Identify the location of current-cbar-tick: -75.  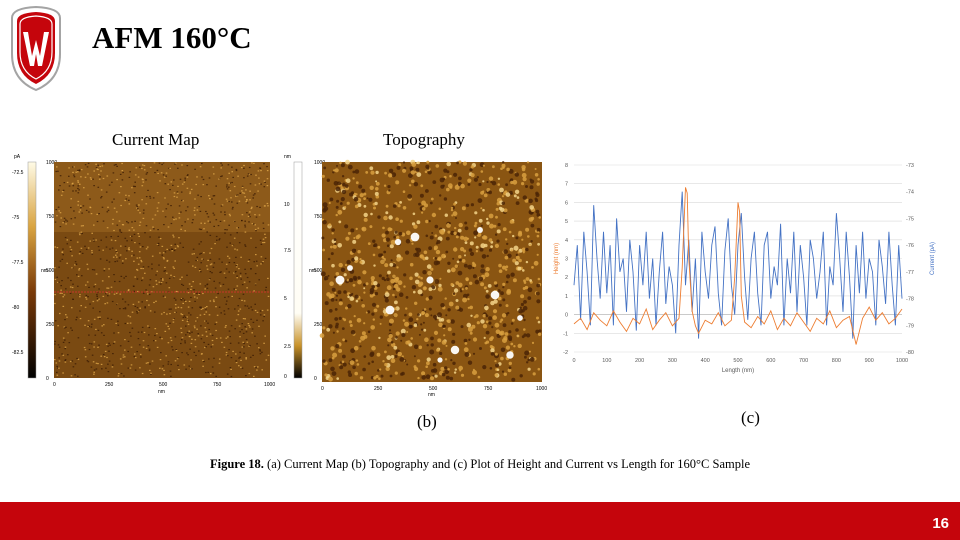
(15, 218).